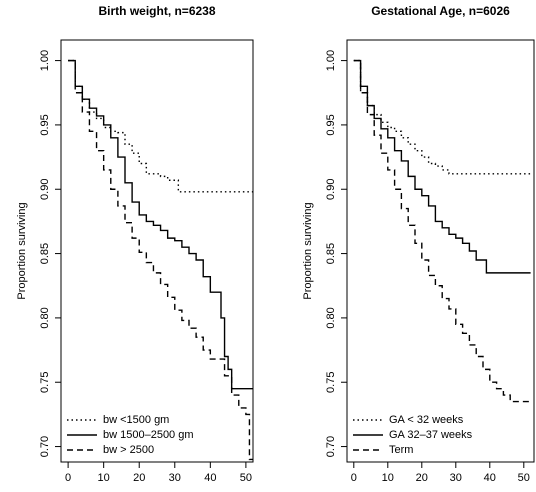  Describe the element at coordinates (426, 420) in the screenshot. I see `legend-label: GA < 32 weeks` at that location.